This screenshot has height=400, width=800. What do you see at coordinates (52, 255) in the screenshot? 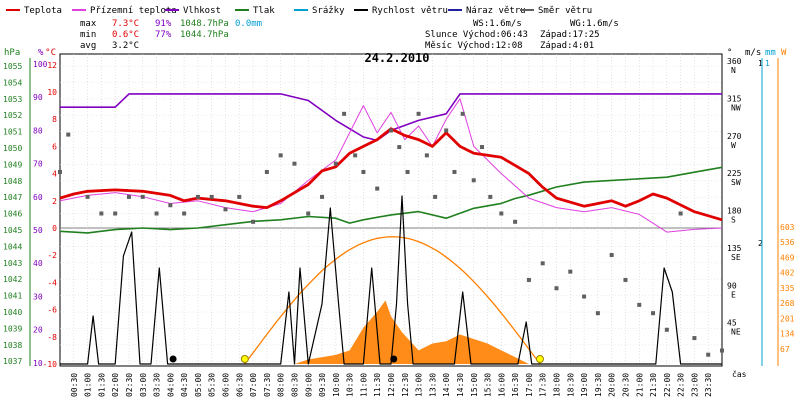
I see `celsius-tick: -2` at bounding box center [52, 255].